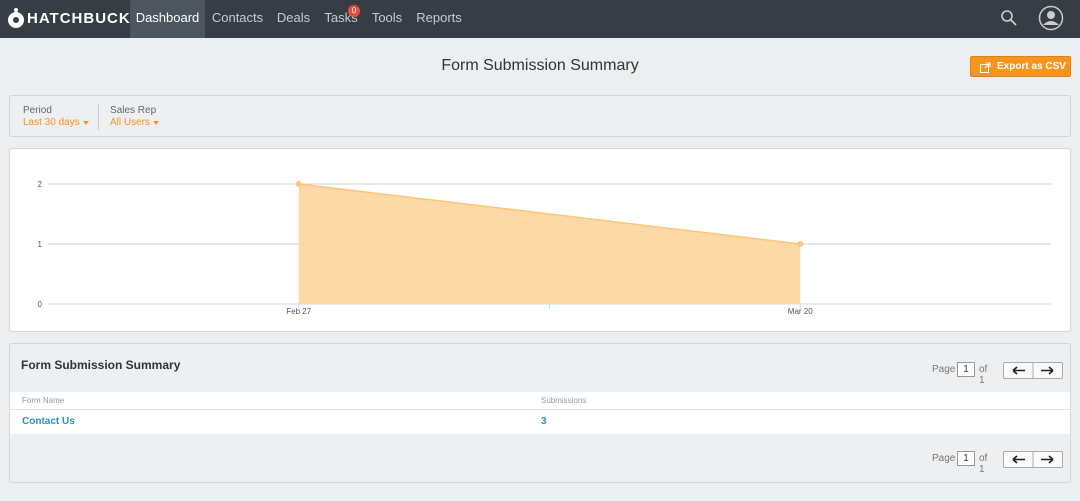 The image size is (1080, 501). Describe the element at coordinates (564, 400) in the screenshot. I see `column-header: Submissions` at that location.